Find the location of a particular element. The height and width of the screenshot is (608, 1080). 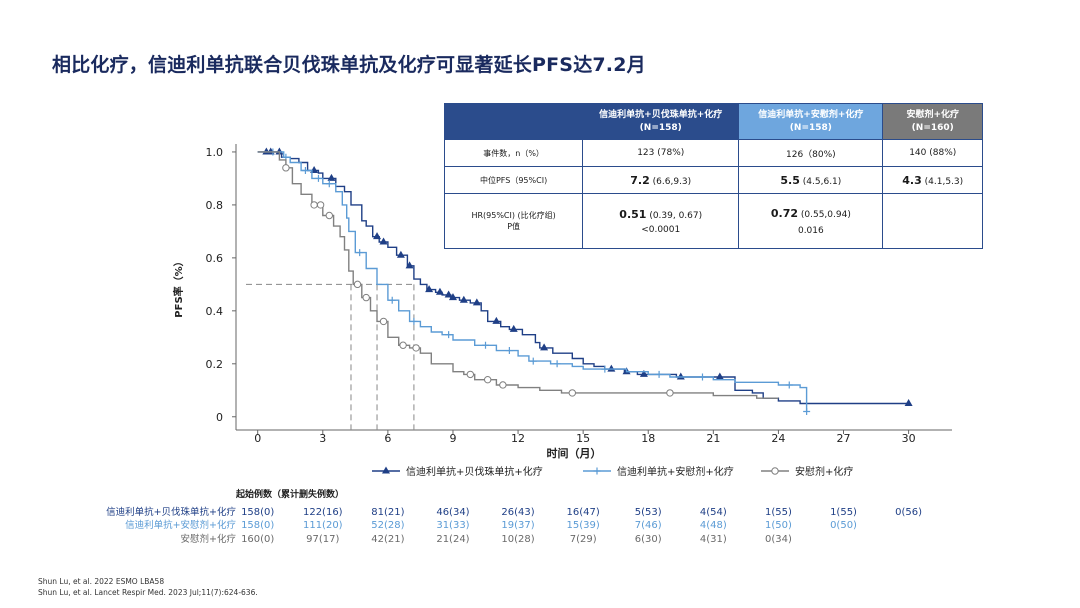

risk-count: 0(50) is located at coordinates (843, 525).